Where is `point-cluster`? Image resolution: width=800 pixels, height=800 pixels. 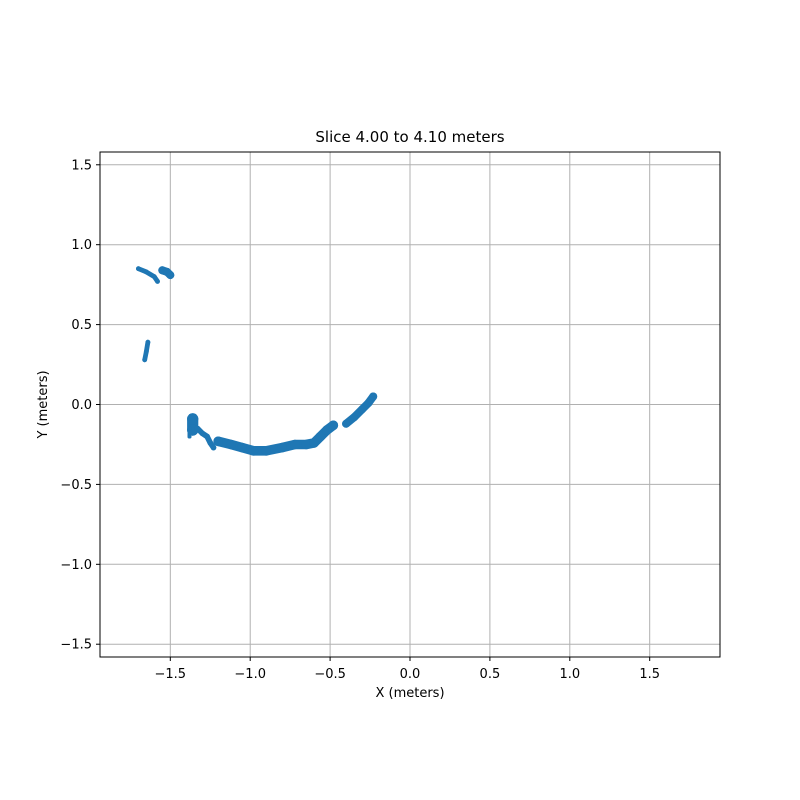
point-cluster is located at coordinates (147, 275).